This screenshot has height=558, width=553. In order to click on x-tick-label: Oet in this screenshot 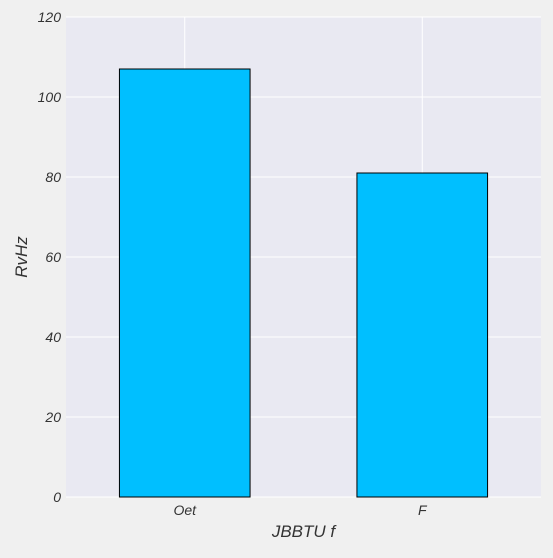, I will do `click(185, 510)`.